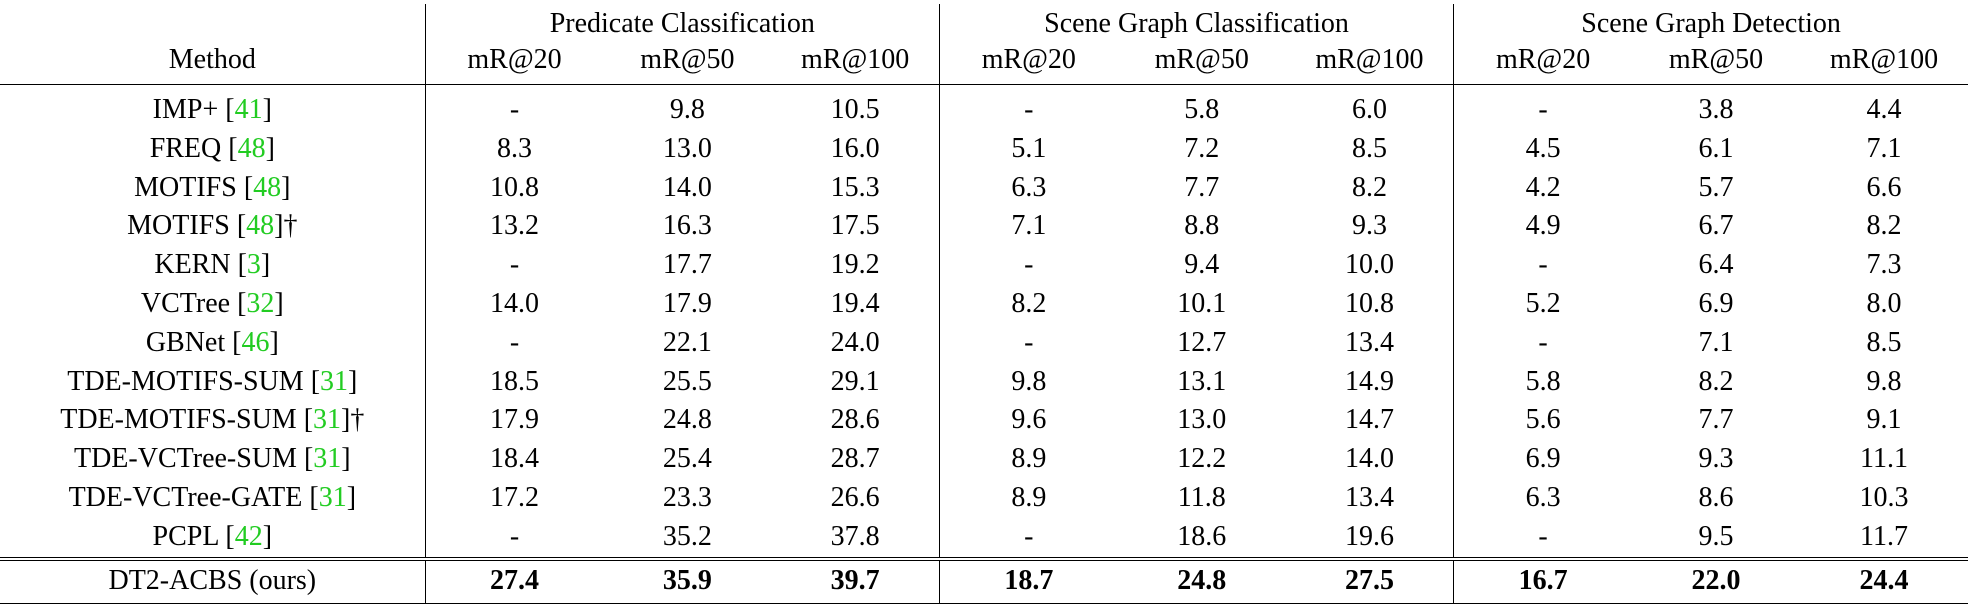 Image resolution: width=1968 pixels, height=610 pixels. I want to click on value-cell: 4.9, so click(1543, 226).